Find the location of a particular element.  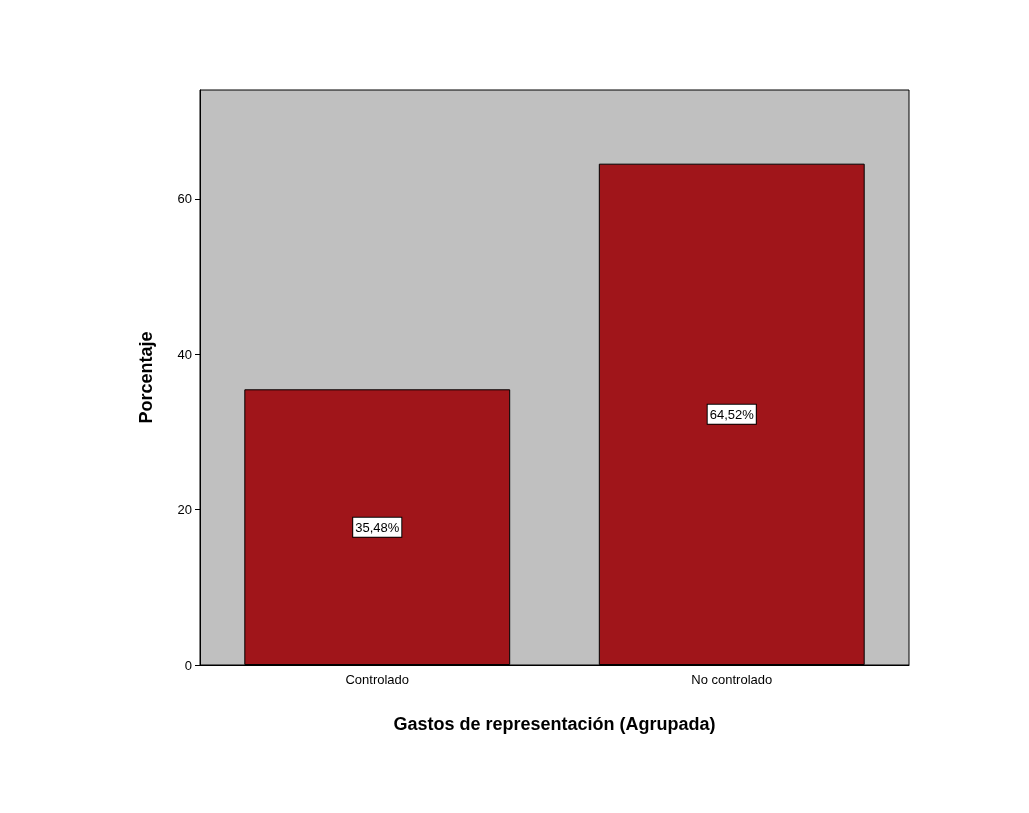

y-axis-title: Porcentaje is located at coordinates (146, 377).